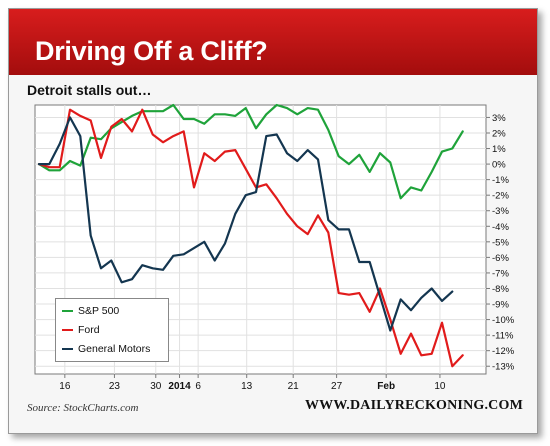 The width and height of the screenshot is (550, 446). I want to click on y-tick-label: -13%, so click(503, 367).